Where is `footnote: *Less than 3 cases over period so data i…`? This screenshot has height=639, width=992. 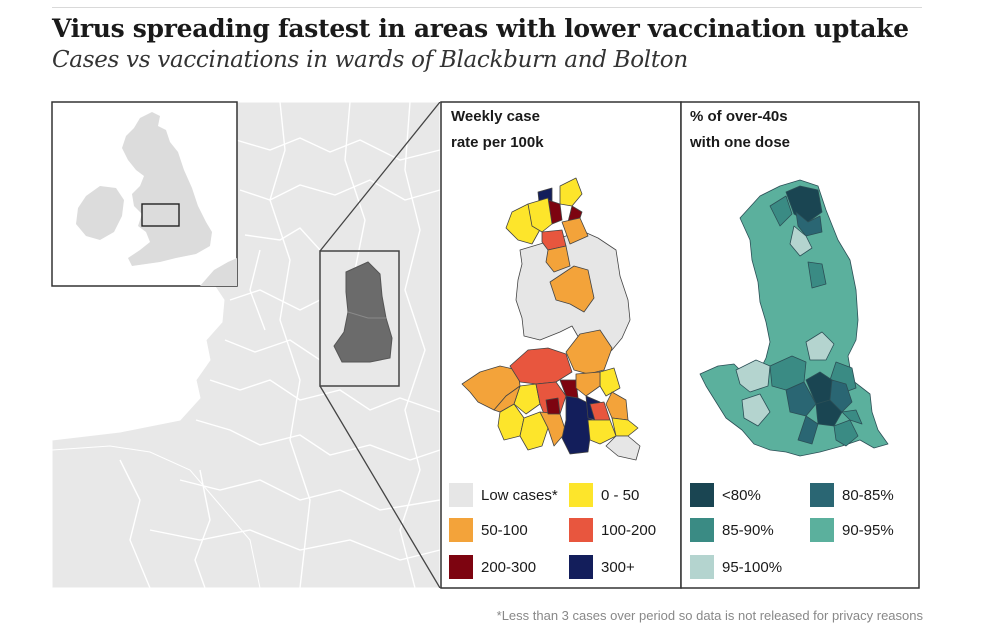 footnote: *Less than 3 cases over period so data i… is located at coordinates (709, 615).